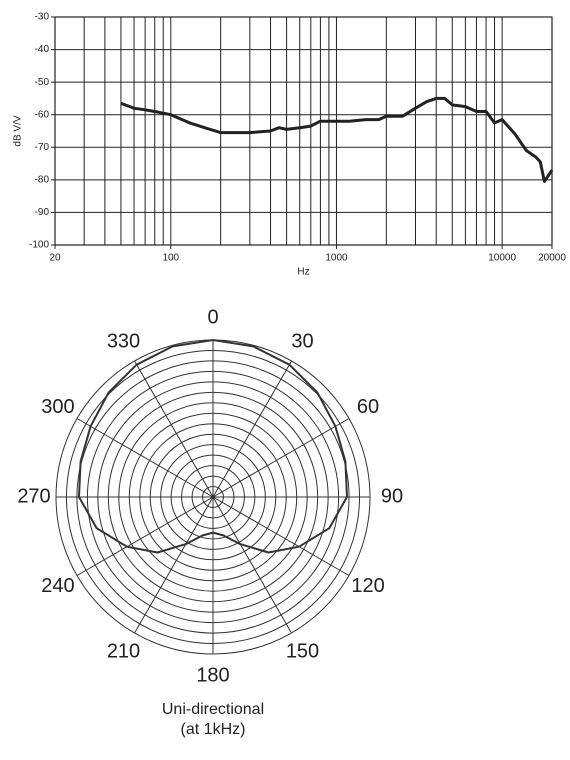 This screenshot has height=760, width=570. I want to click on angle-label: 150, so click(302, 651).